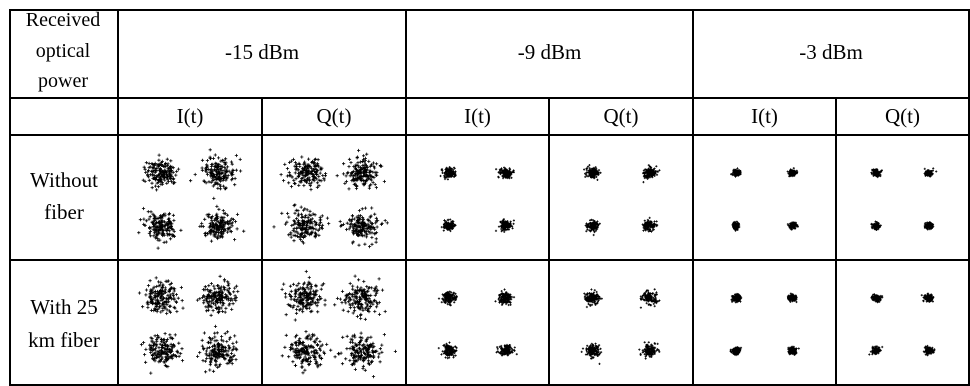 This screenshot has width=970, height=386. Describe the element at coordinates (63, 81) in the screenshot. I see `row-label-header-line-3: power` at that location.